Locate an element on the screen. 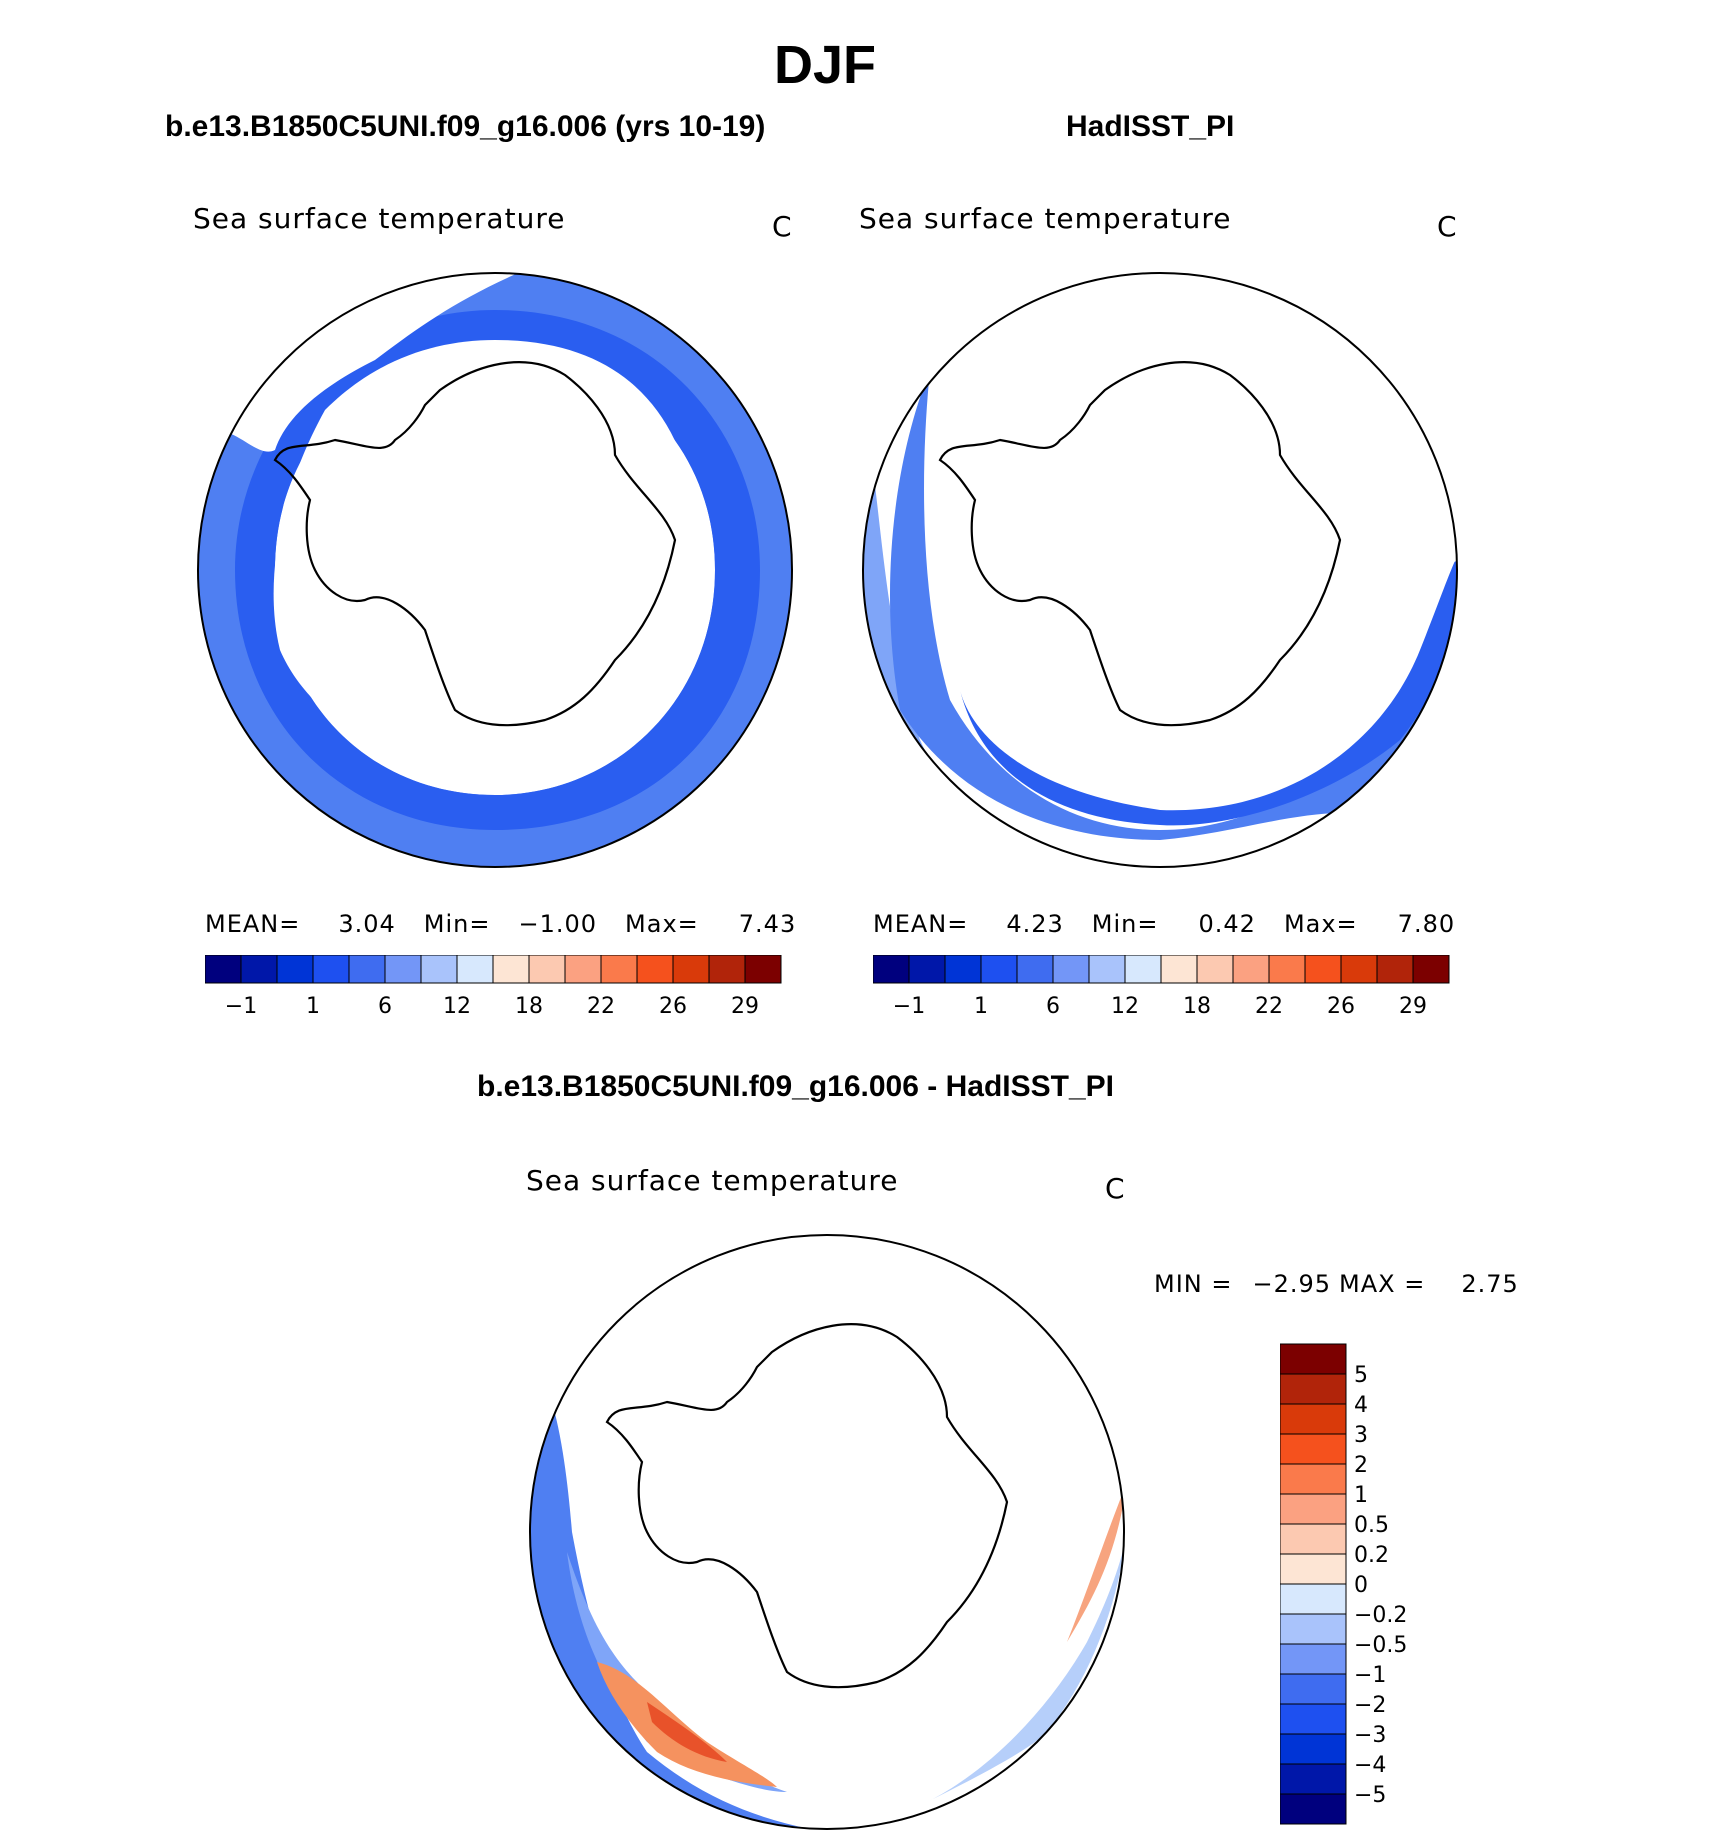  diff-warm-core is located at coordinates (687, 1732).